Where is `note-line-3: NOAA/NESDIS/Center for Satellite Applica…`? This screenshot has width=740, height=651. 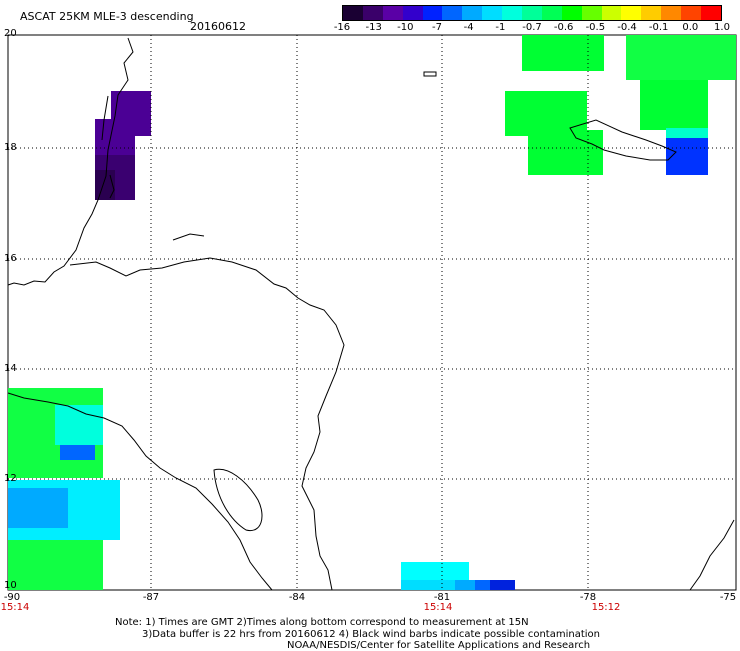 note-line-3: NOAA/NESDIS/Center for Satellite Applica… is located at coordinates (439, 645).